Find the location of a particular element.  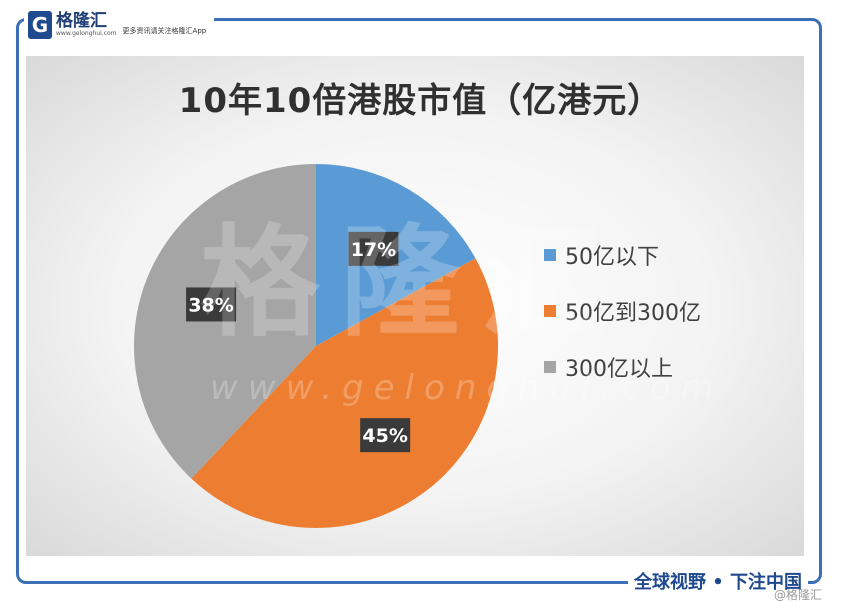

brand-name: 格隆汇 is located at coordinates (81, 21).